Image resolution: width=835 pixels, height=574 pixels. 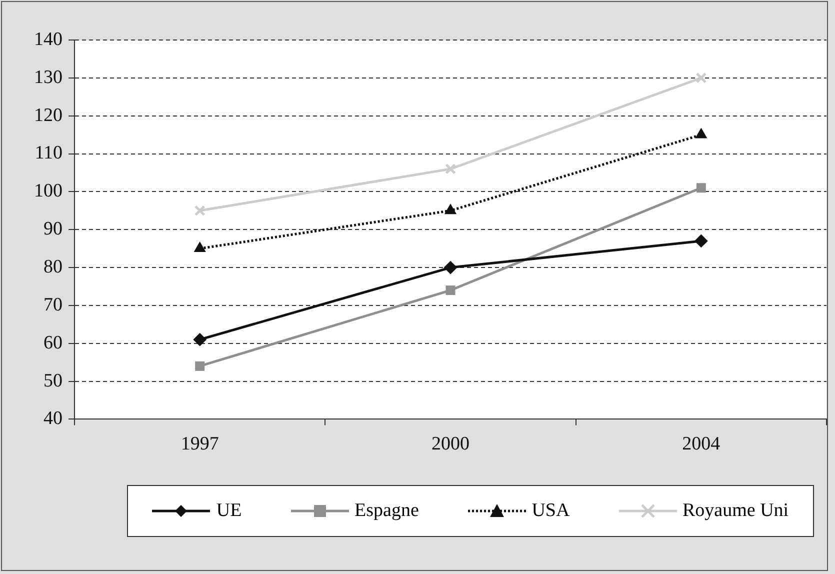 I want to click on legend-label: UE, so click(x=229, y=511).